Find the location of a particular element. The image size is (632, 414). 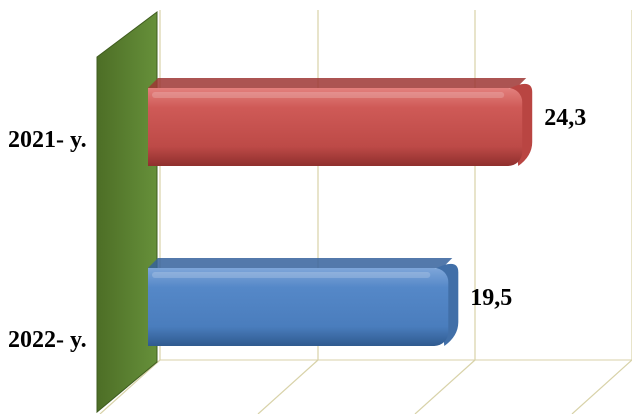

category-label: 2022- y. is located at coordinates (47, 340).